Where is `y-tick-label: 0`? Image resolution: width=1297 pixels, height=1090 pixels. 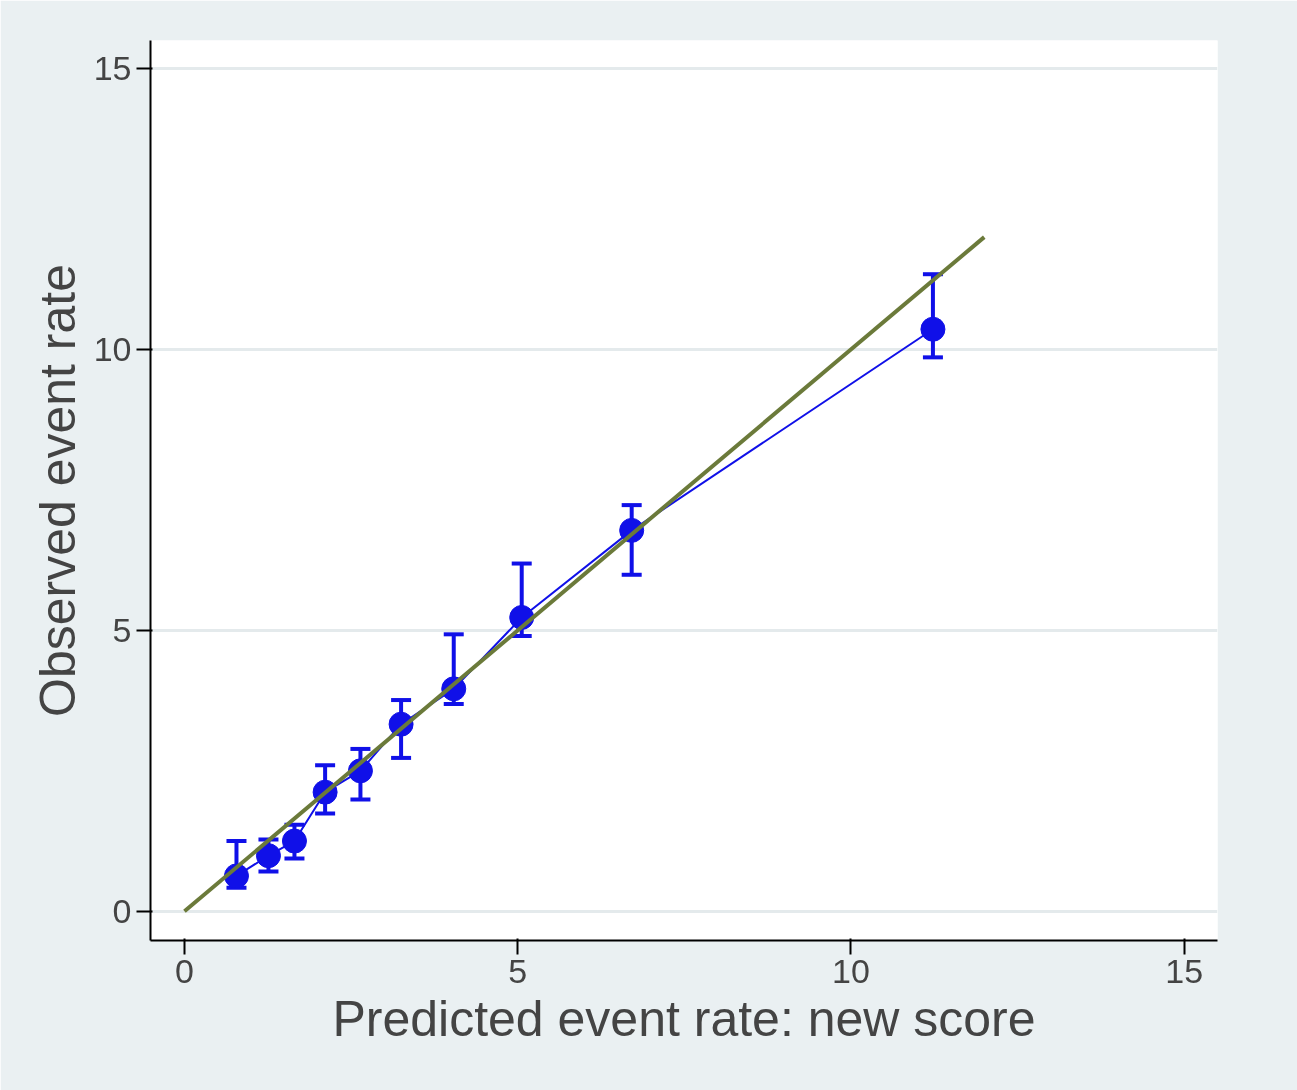
y-tick-label: 0 is located at coordinates (122, 910).